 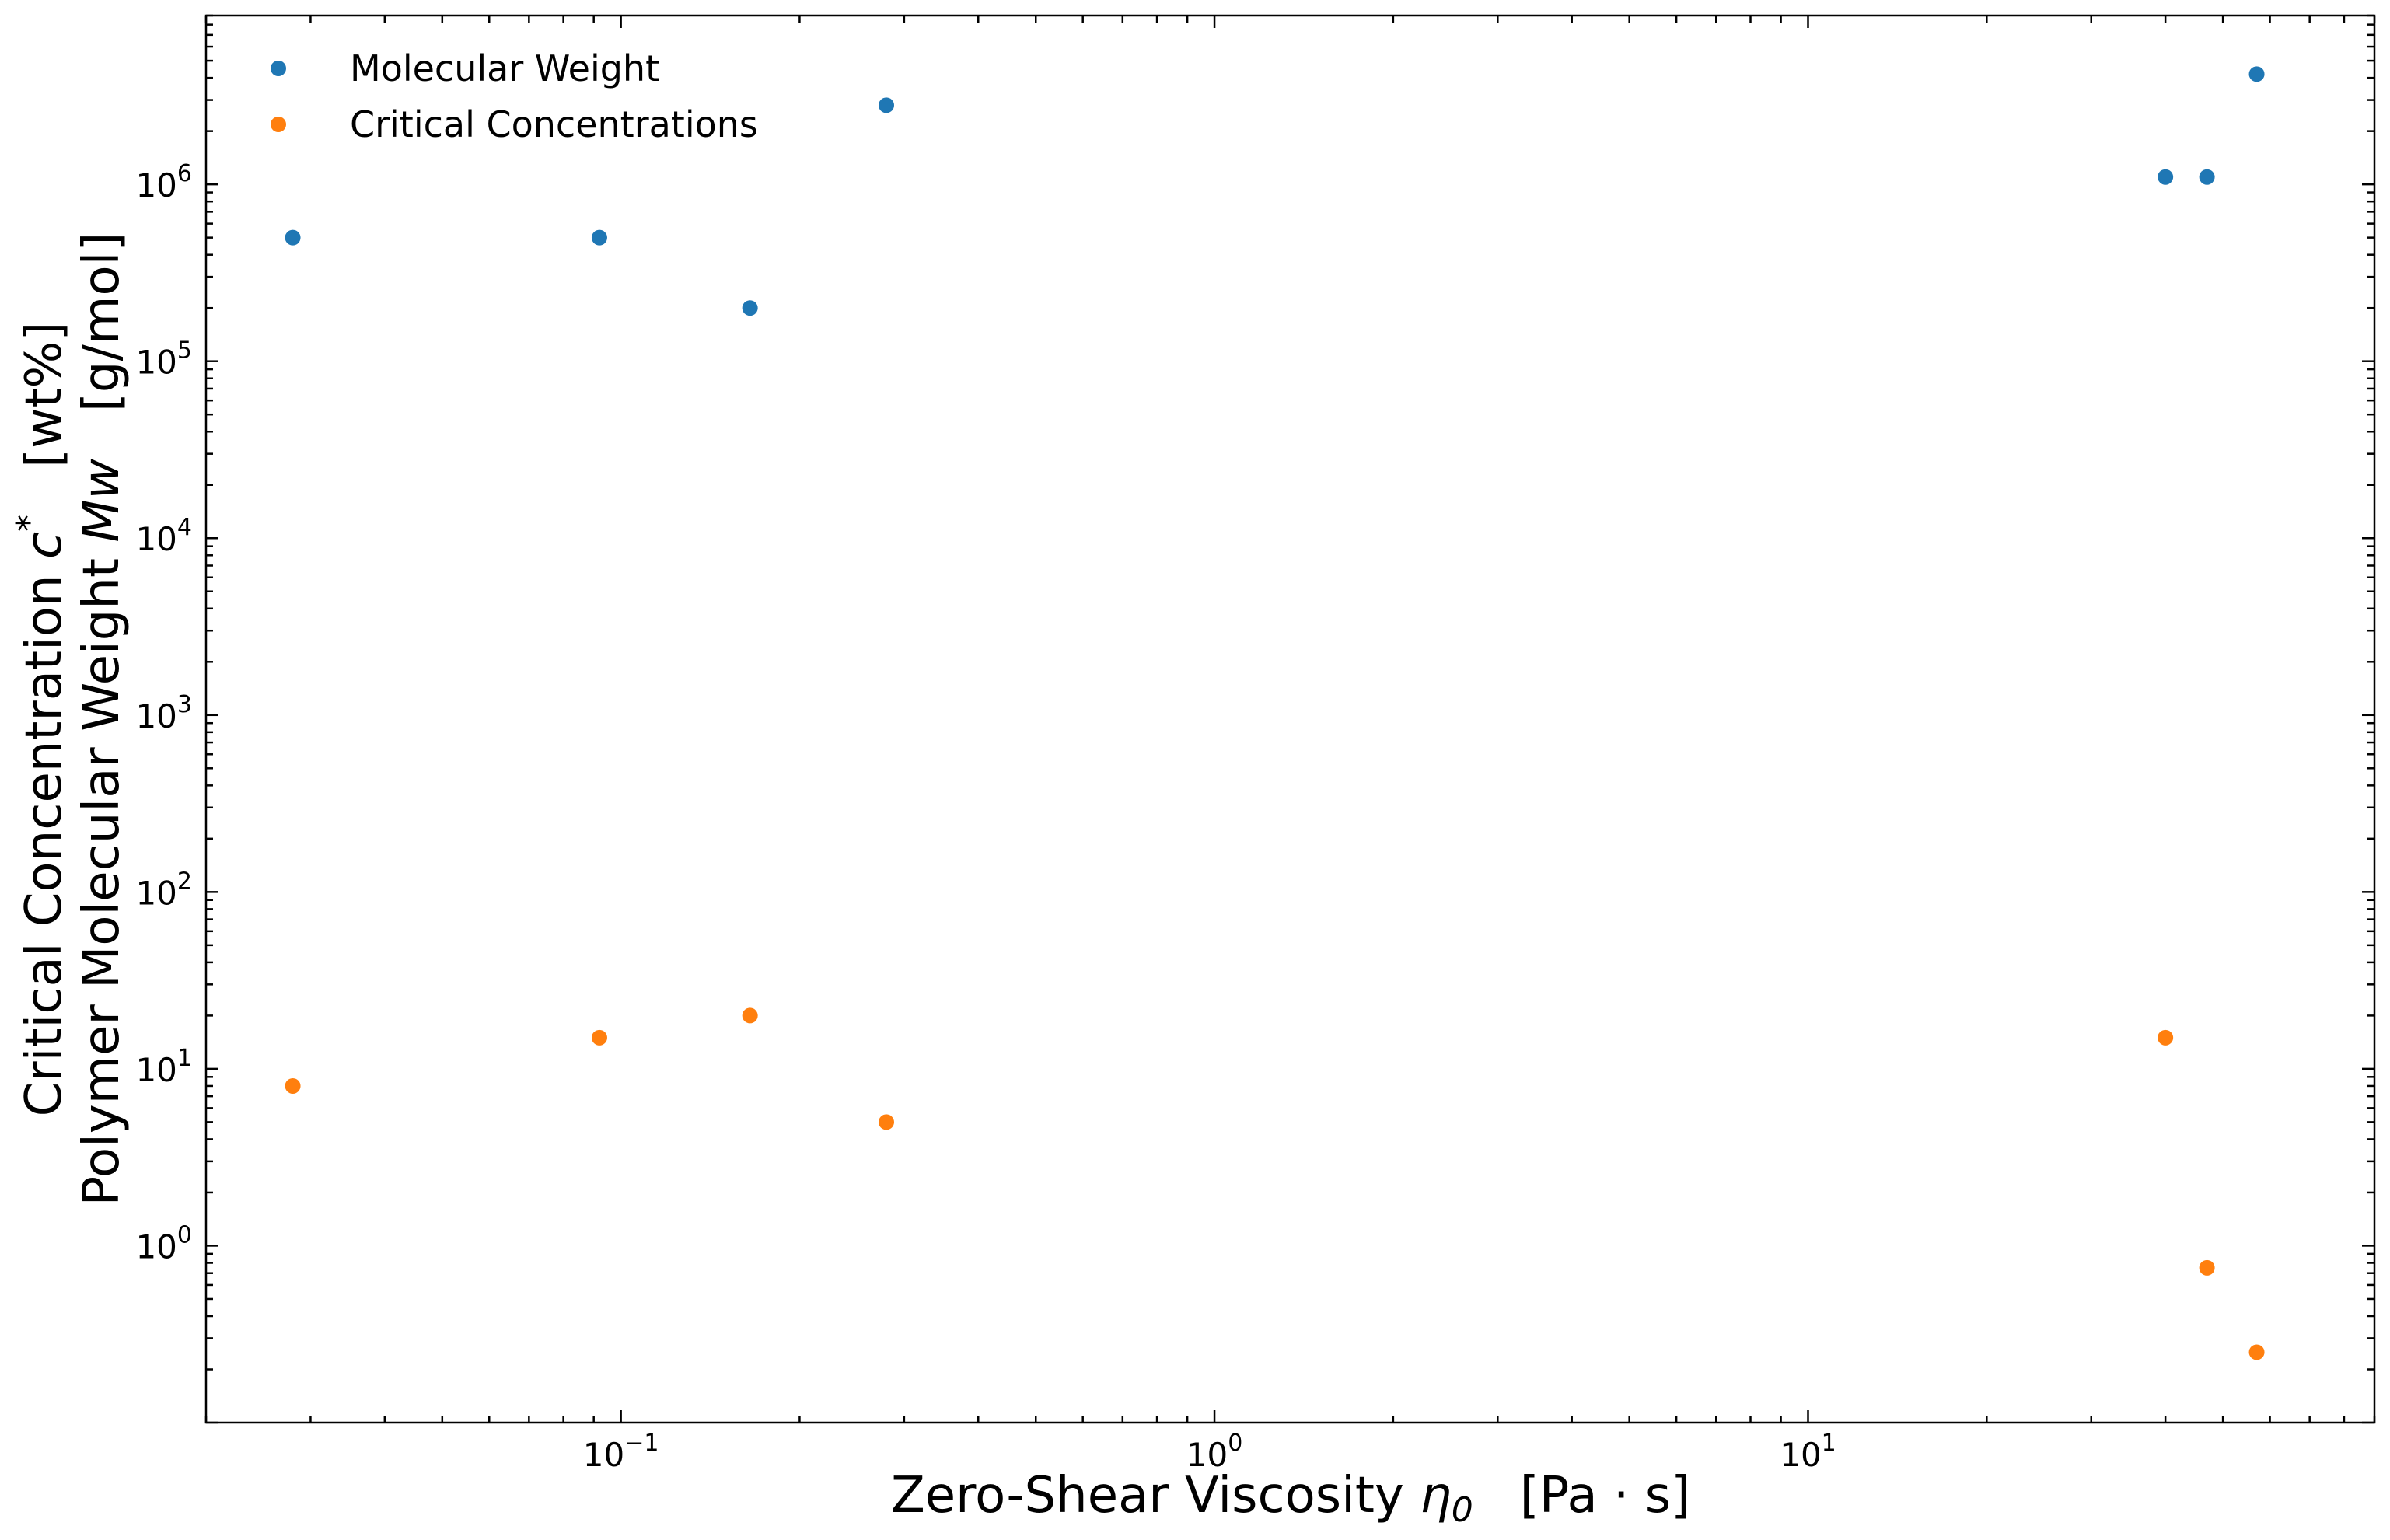 What do you see at coordinates (102, 875) in the screenshot?
I see `y-axis-label-line-2-main: Polymer Molecular Weight` at bounding box center [102, 875].